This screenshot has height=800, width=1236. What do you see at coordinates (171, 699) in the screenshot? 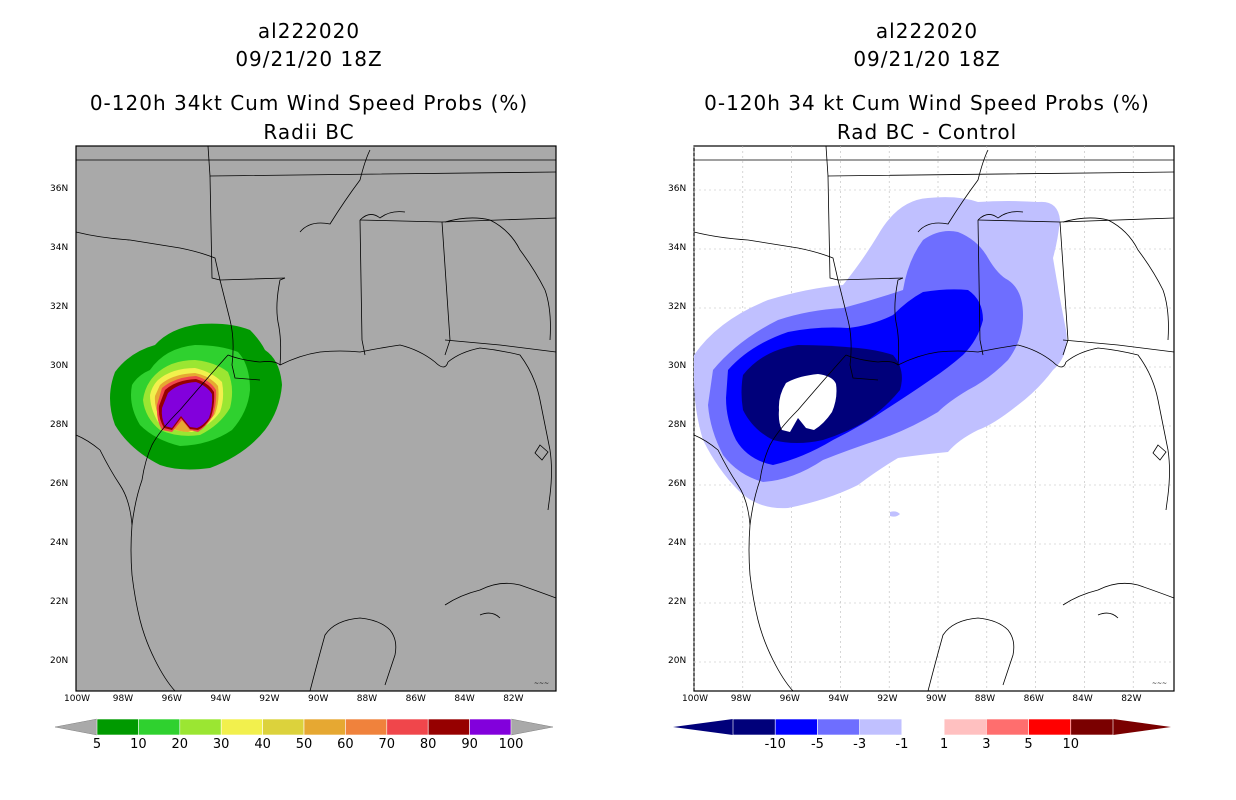
I see `left-lon-label: 96W` at bounding box center [171, 699].